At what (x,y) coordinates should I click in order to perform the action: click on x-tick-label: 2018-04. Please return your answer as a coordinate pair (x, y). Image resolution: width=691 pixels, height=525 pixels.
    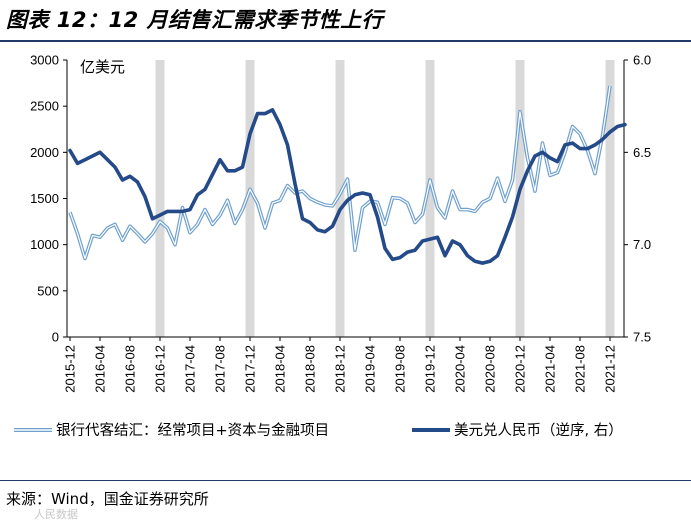
    Looking at the image, I should click on (280, 369).